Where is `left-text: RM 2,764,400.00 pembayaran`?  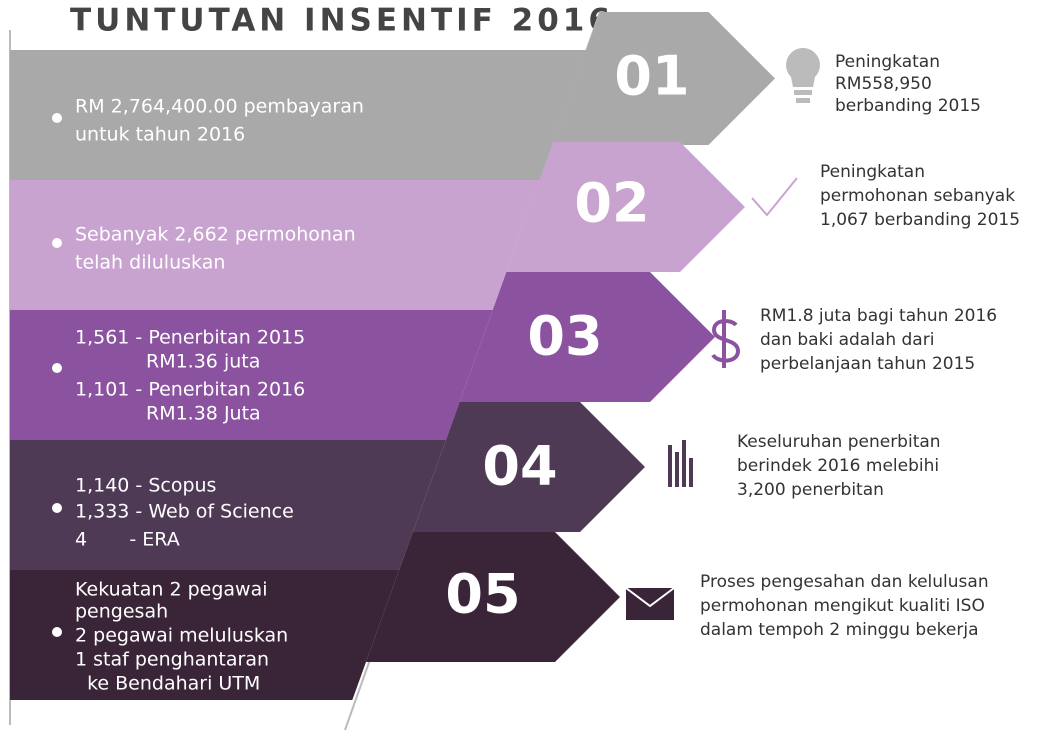 left-text: RM 2,764,400.00 pembayaran is located at coordinates (219, 107).